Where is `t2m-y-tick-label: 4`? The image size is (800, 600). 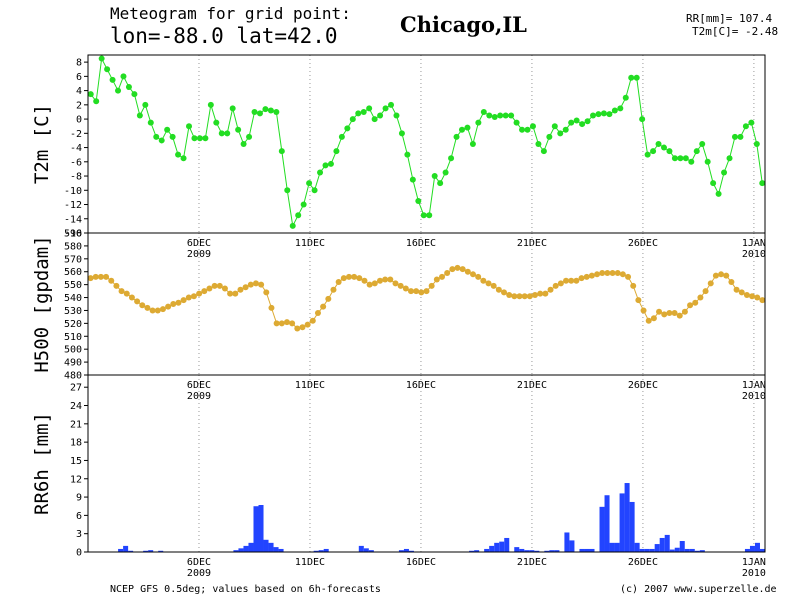 t2m-y-tick-label: 4 is located at coordinates (79, 91).